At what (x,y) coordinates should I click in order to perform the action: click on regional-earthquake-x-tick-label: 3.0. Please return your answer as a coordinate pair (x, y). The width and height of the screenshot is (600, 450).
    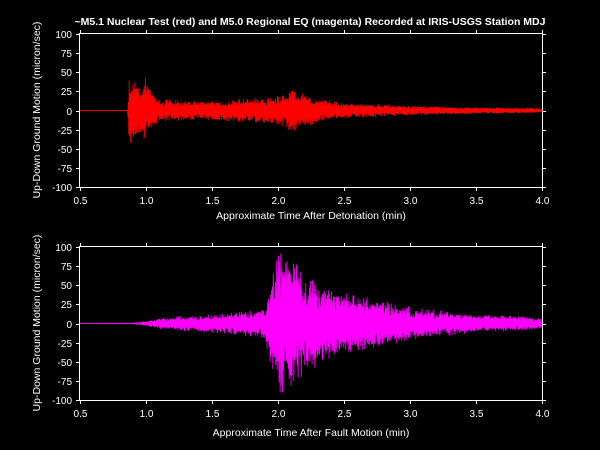
    Looking at the image, I should click on (411, 414).